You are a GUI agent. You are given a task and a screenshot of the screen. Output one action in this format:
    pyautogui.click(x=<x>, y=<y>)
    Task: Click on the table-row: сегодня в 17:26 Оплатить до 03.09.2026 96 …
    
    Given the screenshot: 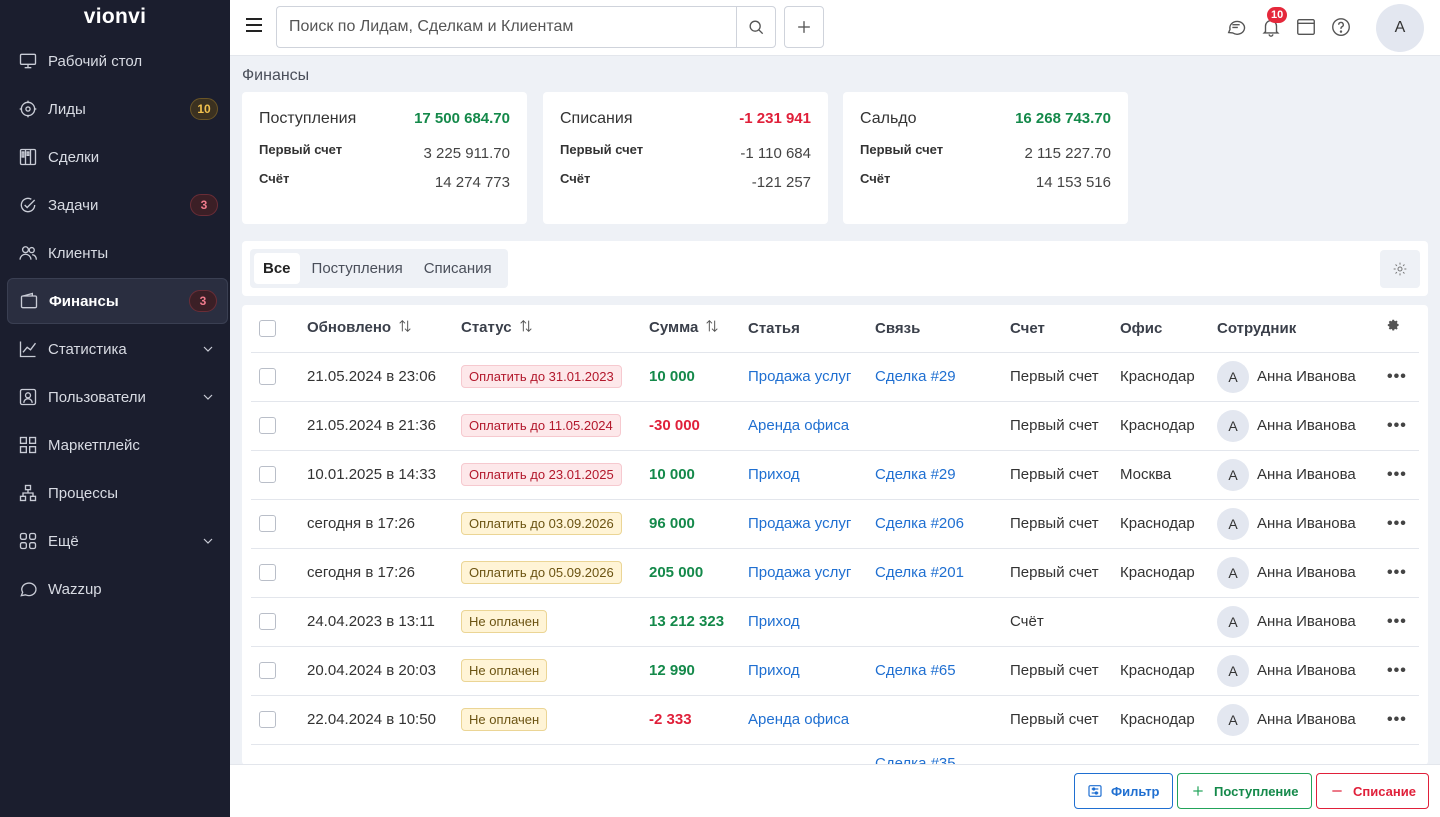 What is the action you would take?
    pyautogui.click(x=835, y=524)
    